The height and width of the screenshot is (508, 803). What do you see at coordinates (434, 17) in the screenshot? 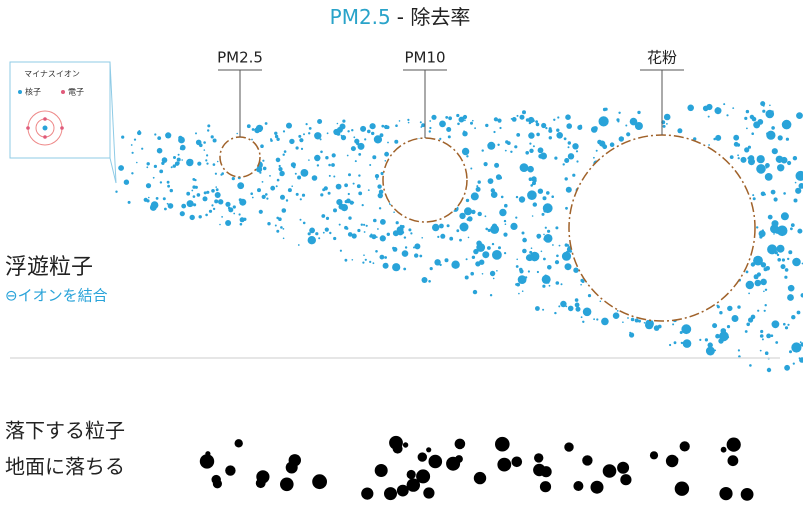
I see `title-rest: - 除去率` at bounding box center [434, 17].